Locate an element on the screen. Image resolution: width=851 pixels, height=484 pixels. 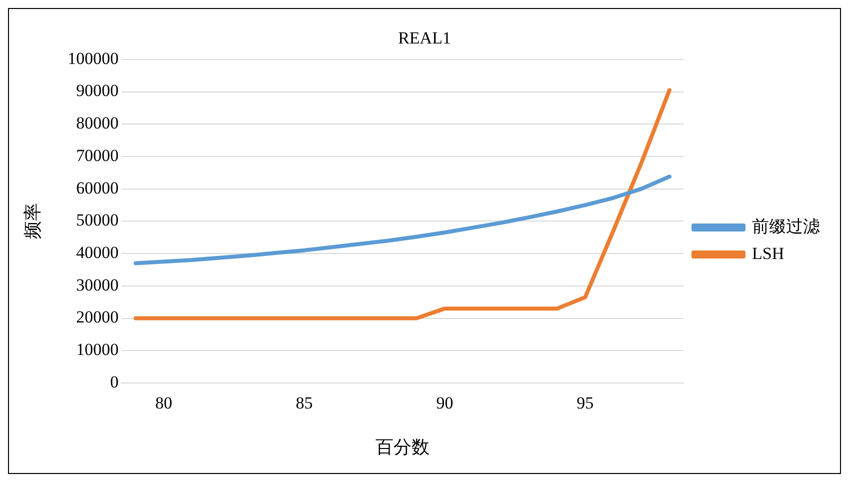
x-tick-label: 80 is located at coordinates (163, 403).